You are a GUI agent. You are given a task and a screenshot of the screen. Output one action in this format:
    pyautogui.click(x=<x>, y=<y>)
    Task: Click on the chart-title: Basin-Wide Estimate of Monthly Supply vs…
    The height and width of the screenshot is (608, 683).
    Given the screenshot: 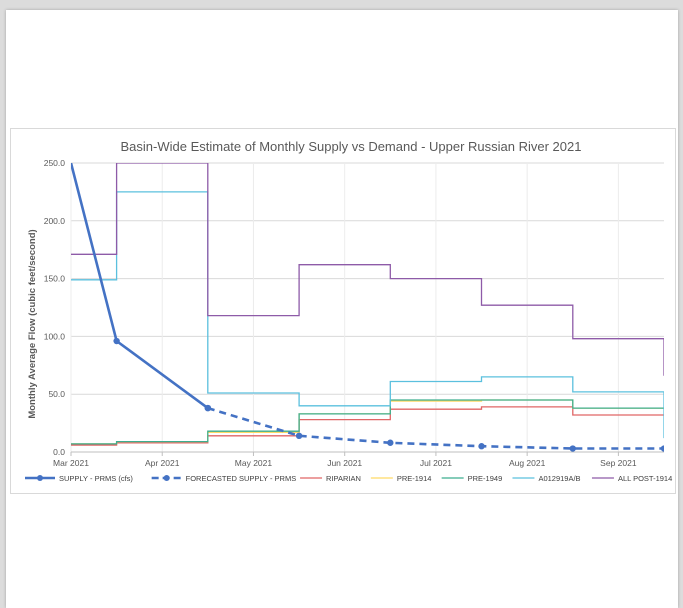 What is the action you would take?
    pyautogui.click(x=351, y=146)
    